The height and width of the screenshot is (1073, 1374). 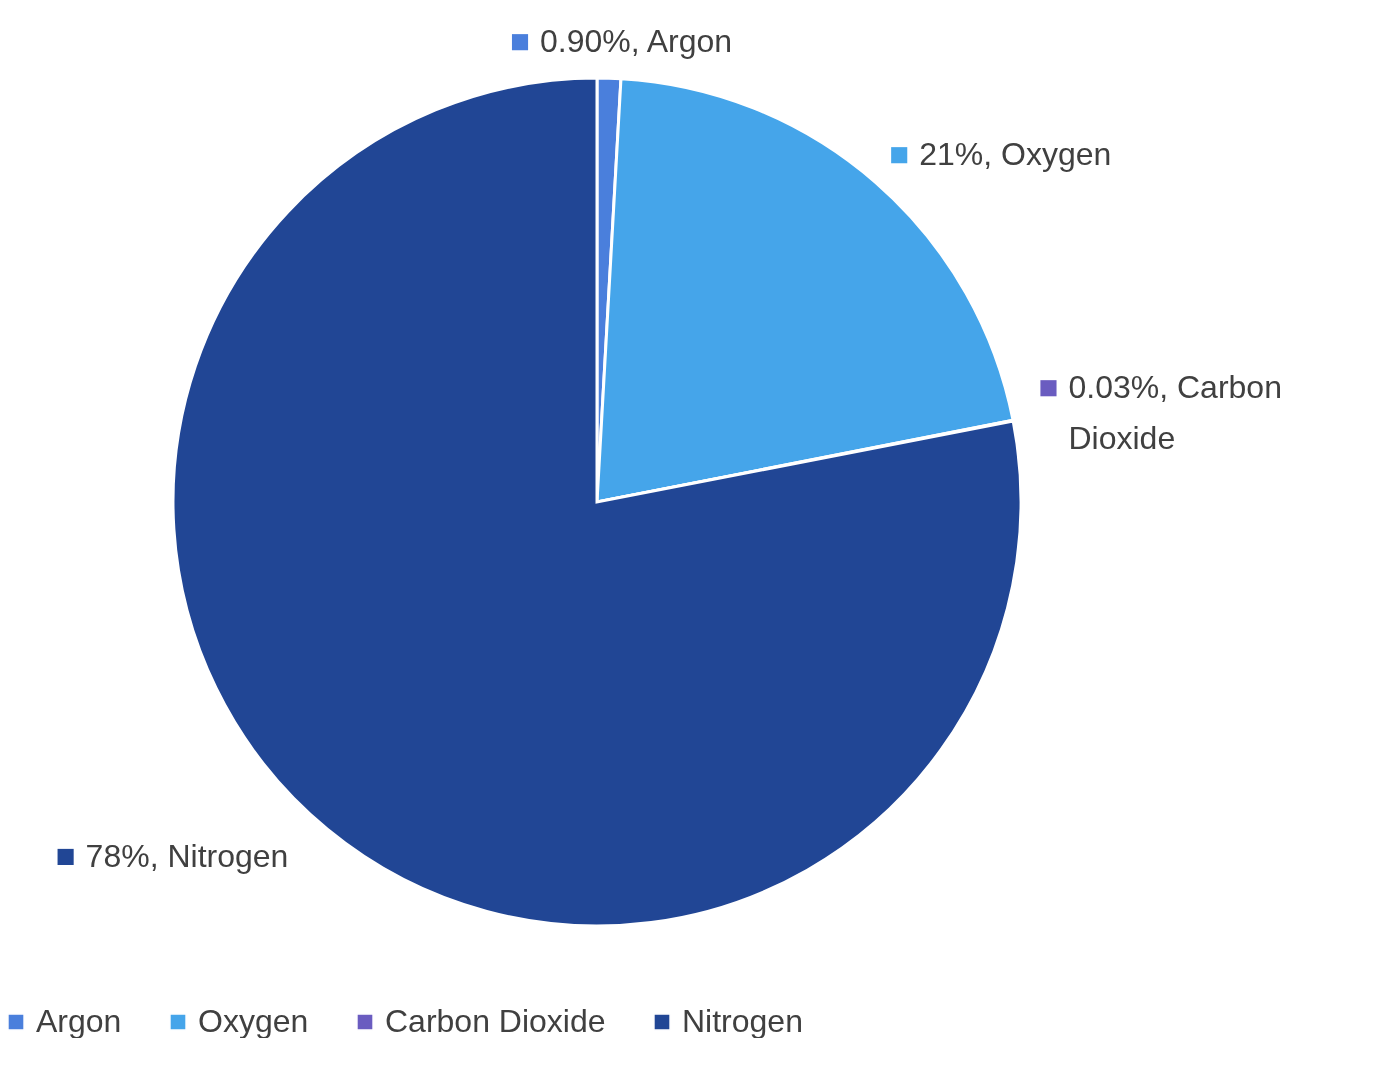 What do you see at coordinates (187, 855) in the screenshot?
I see `data-label: 78%, Nitrogen` at bounding box center [187, 855].